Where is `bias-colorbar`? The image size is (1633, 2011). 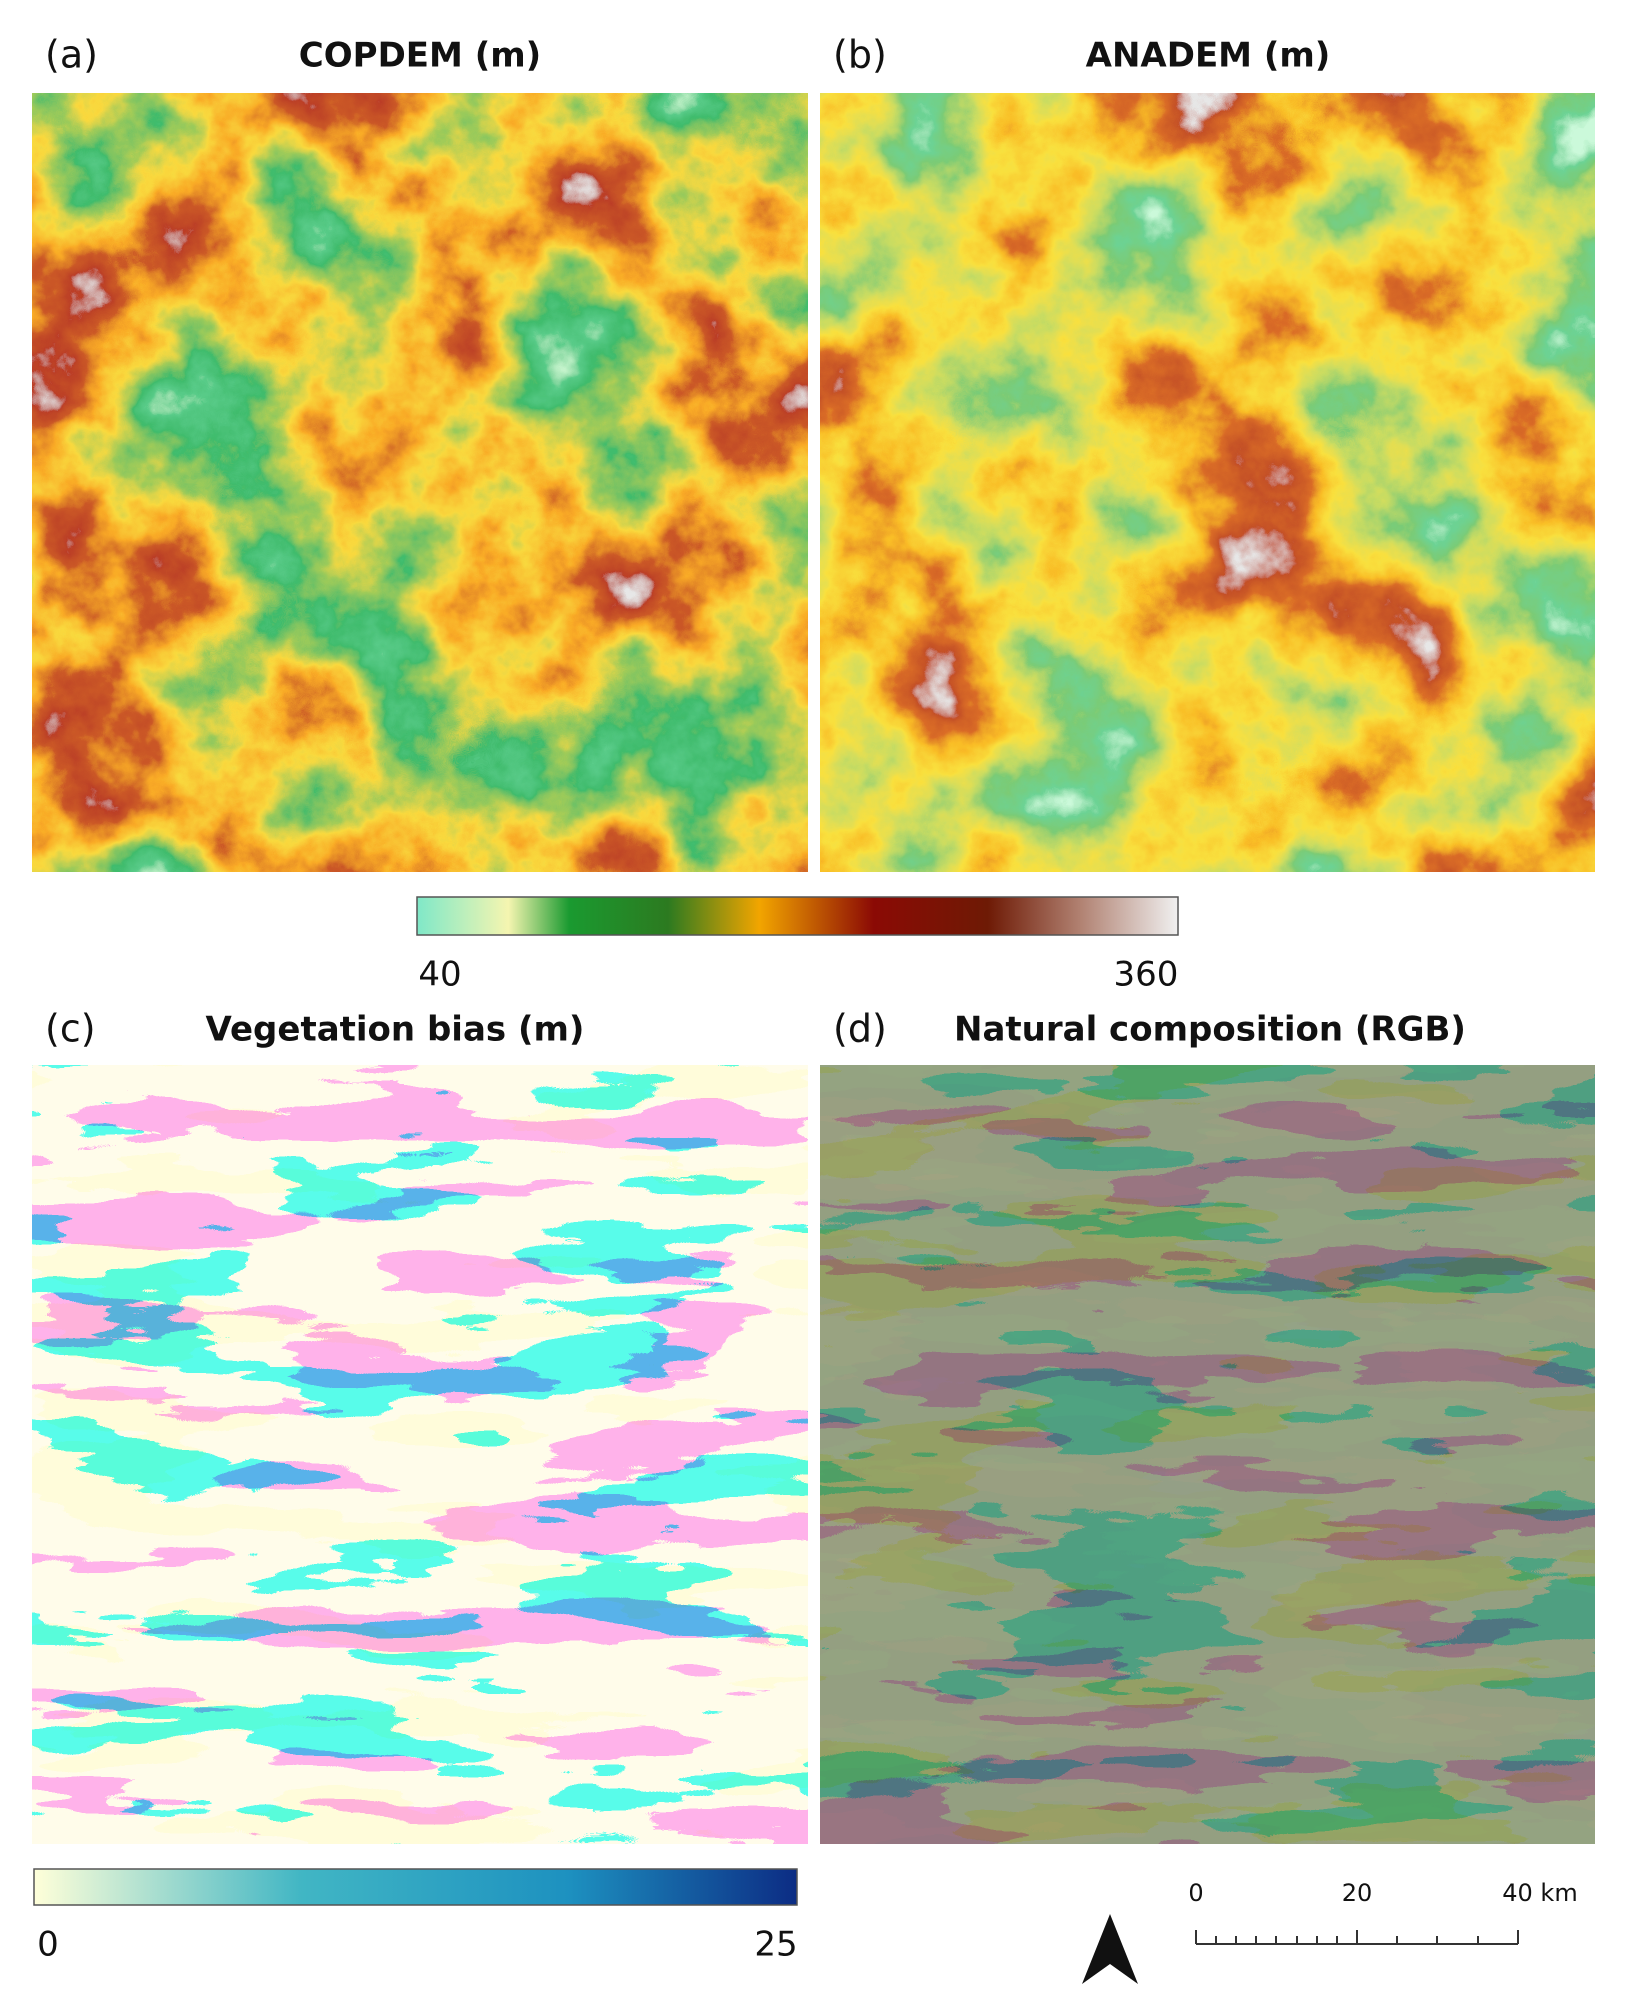 bias-colorbar is located at coordinates (415, 1887).